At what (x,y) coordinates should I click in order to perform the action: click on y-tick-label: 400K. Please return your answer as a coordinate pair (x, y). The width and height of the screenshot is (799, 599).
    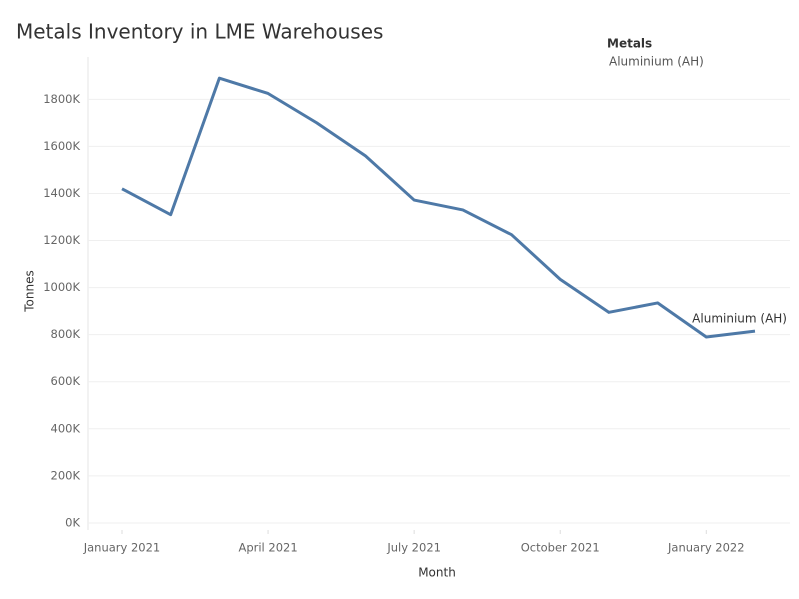
    Looking at the image, I should click on (66, 428).